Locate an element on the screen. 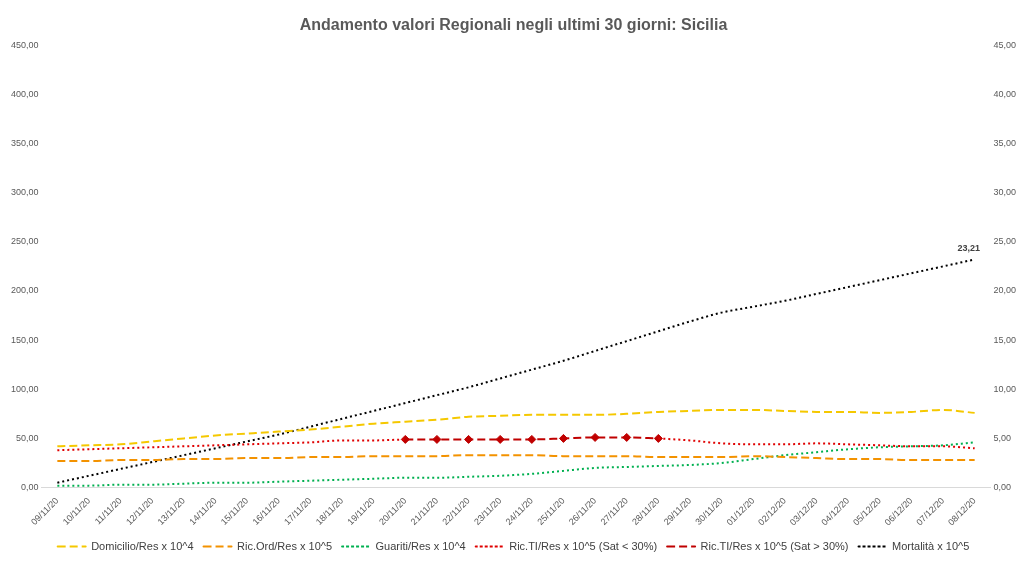  y-tick-label: 100,00 is located at coordinates (25, 388).